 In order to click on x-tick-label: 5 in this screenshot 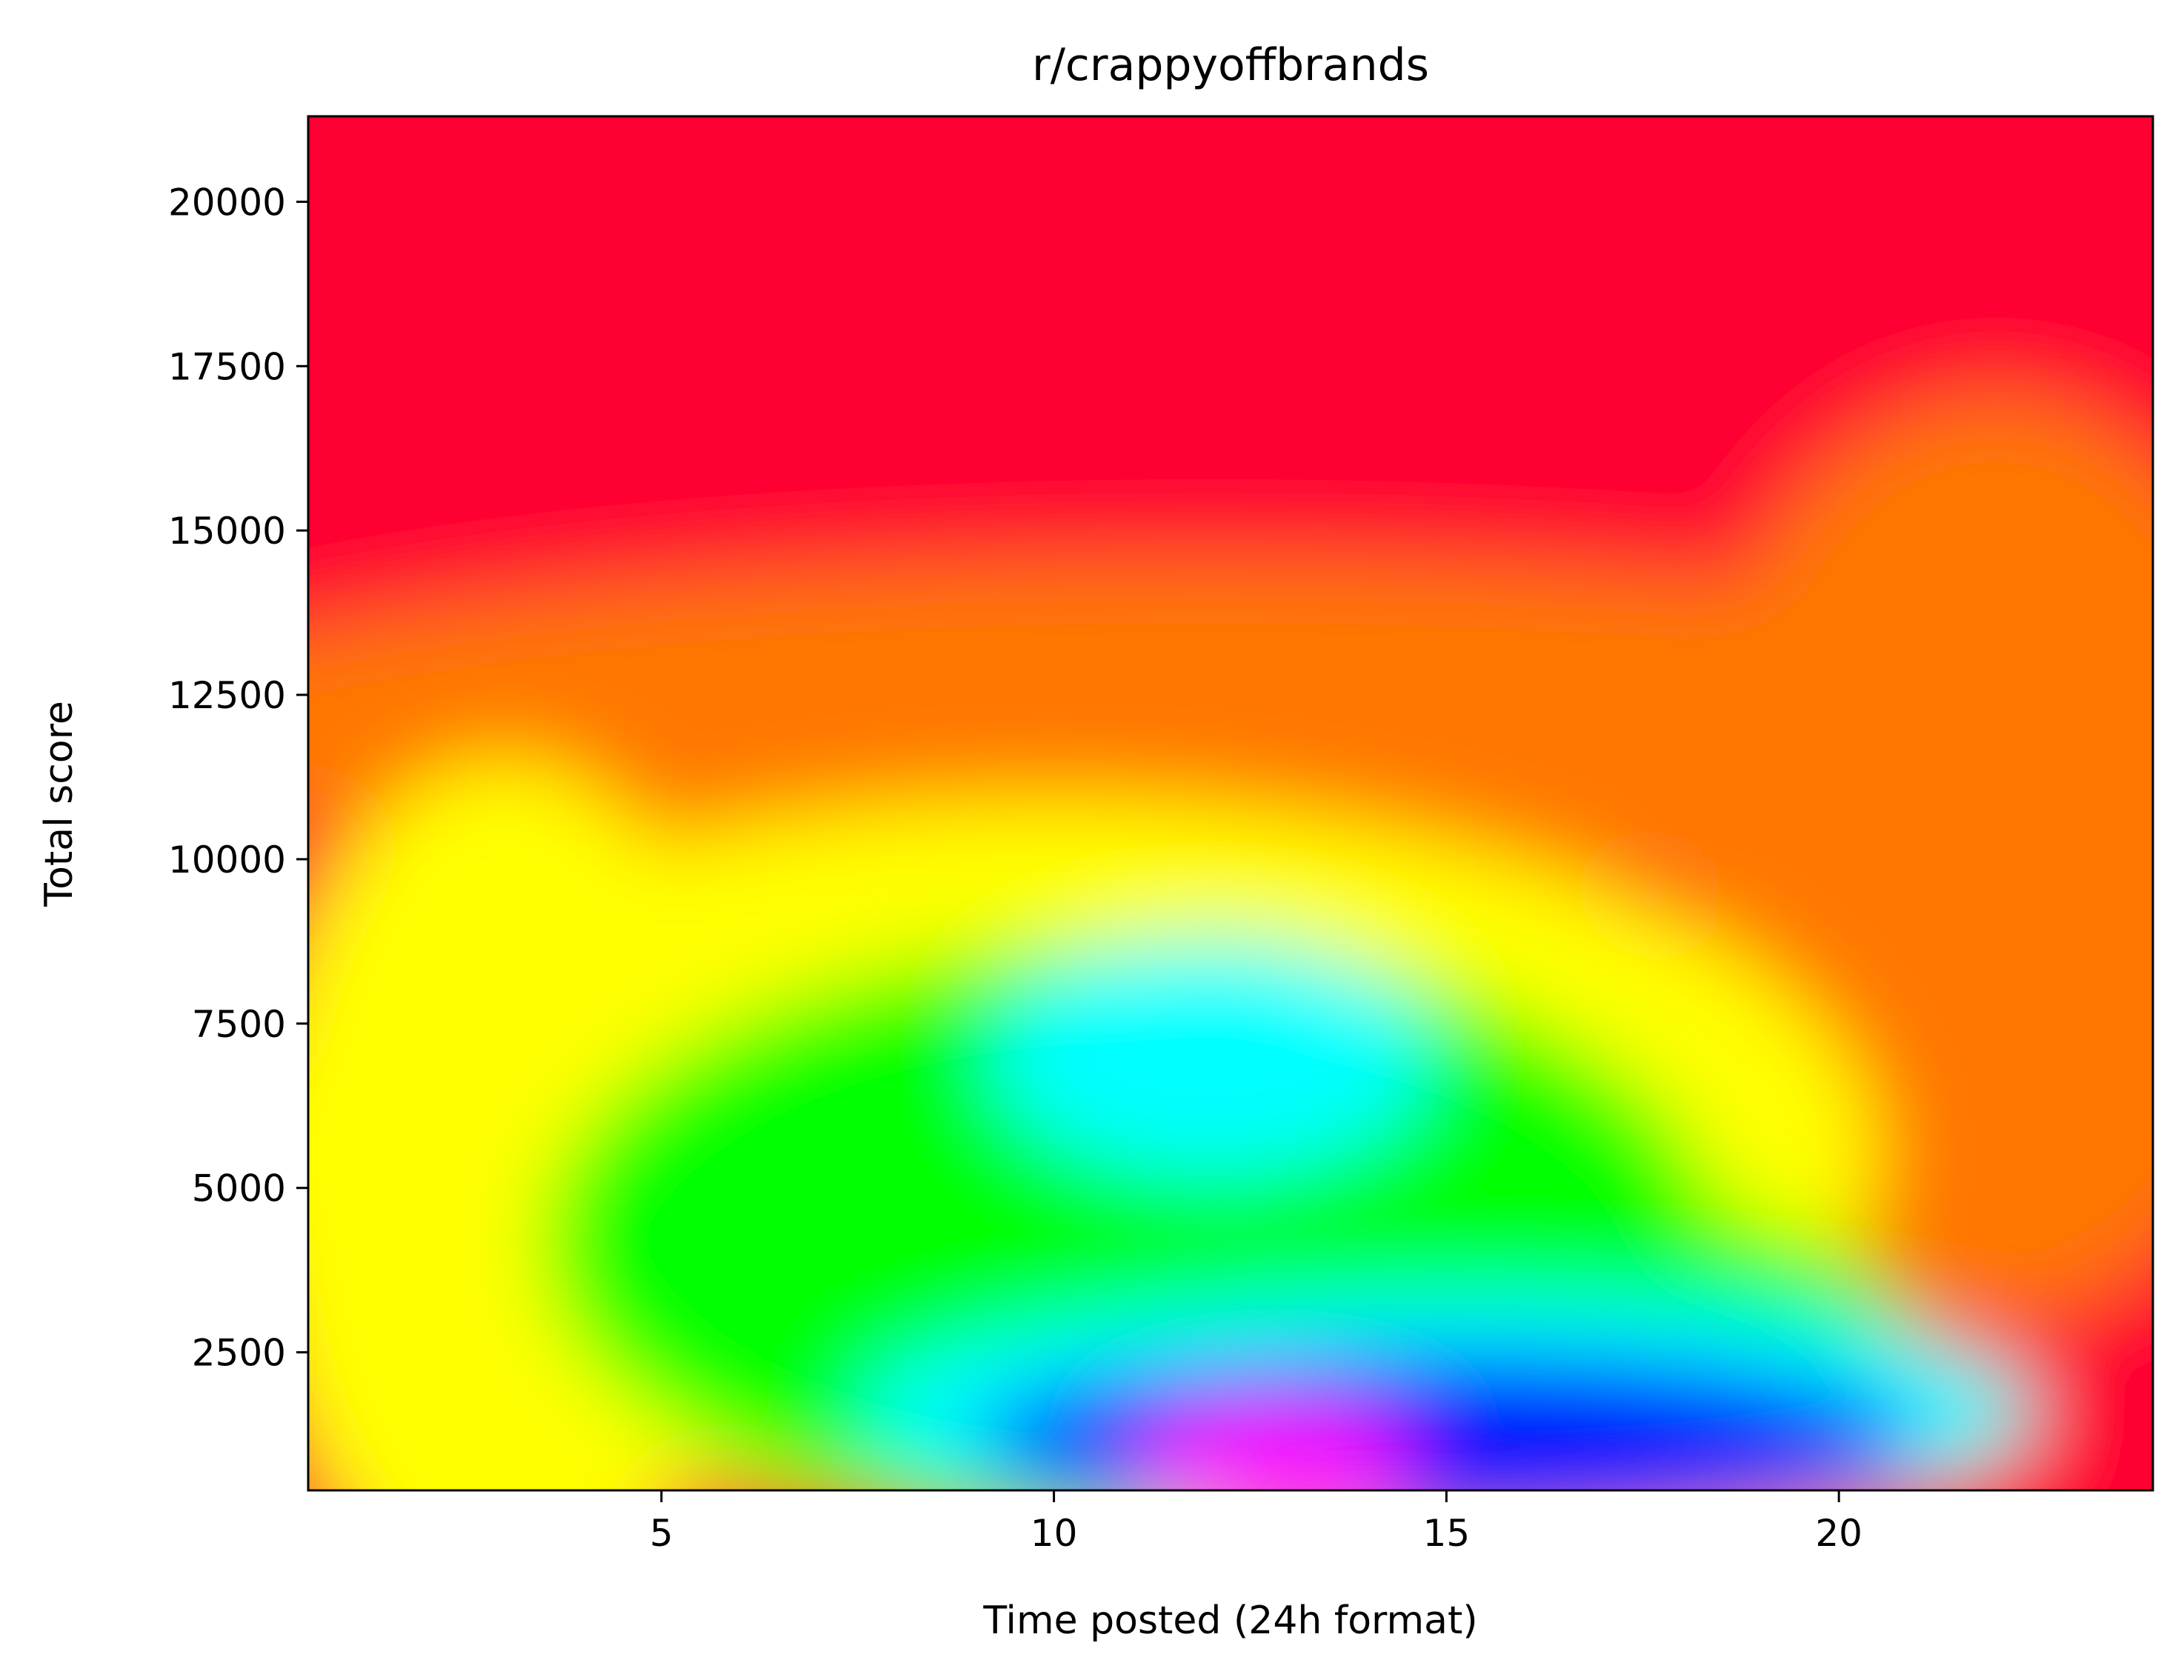, I will do `click(661, 1533)`.